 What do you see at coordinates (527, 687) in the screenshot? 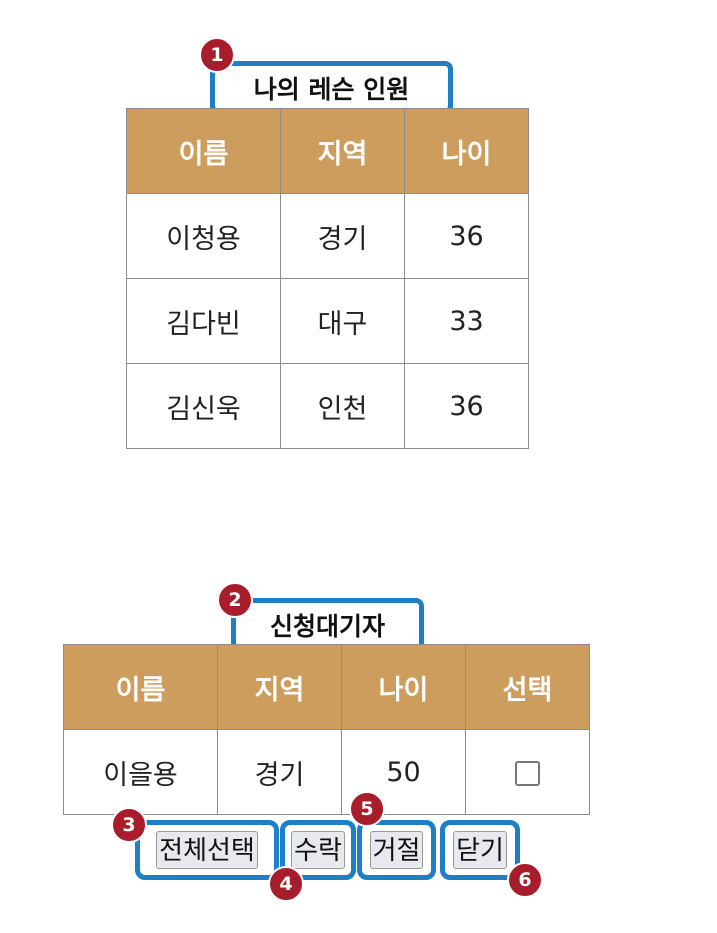
I see `column-header-select: 선택` at bounding box center [527, 687].